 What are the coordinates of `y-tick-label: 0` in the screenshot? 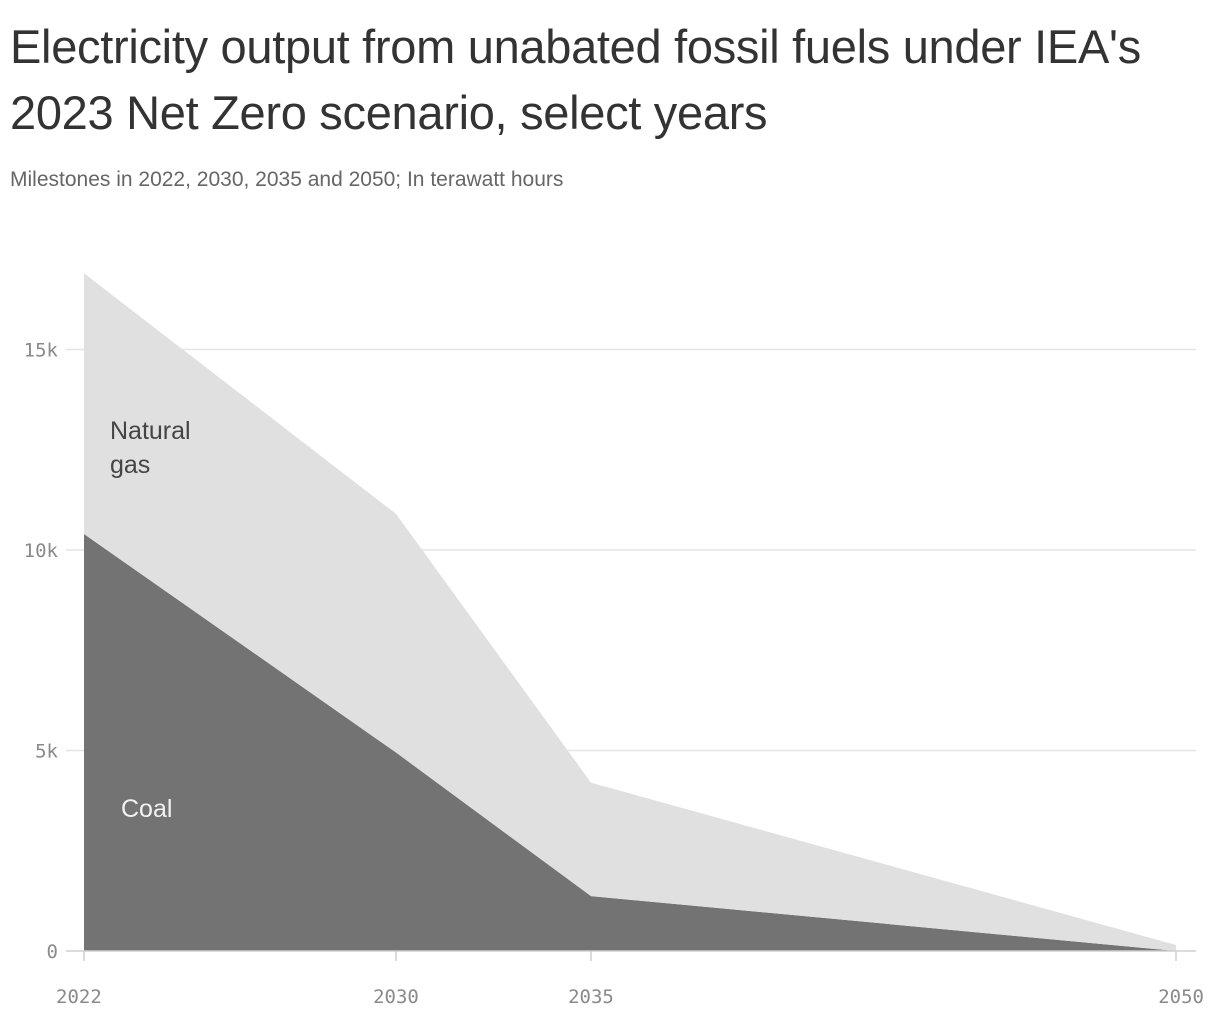 It's located at (52, 952).